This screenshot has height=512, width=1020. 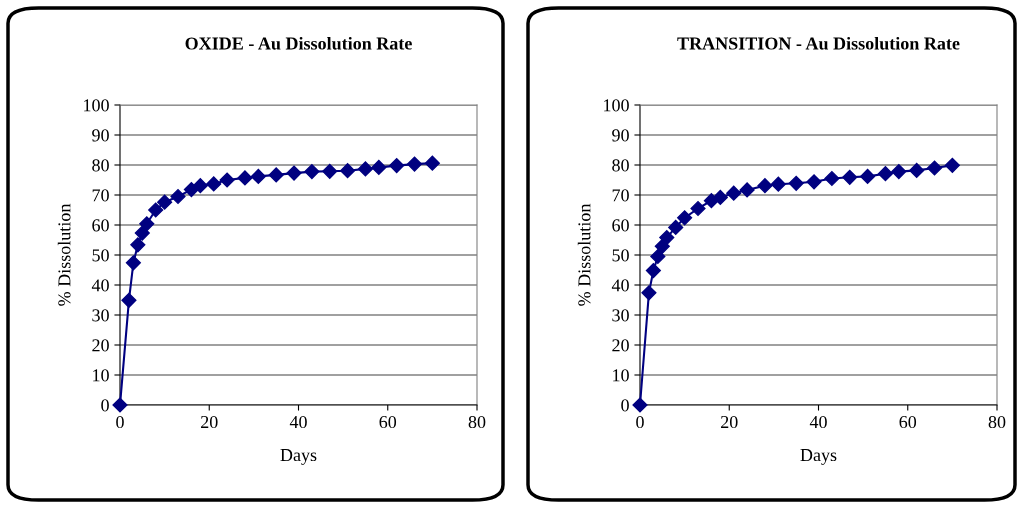 I want to click on chart-title: TRANSITION - Au Dissolution Rate, so click(x=818, y=43).